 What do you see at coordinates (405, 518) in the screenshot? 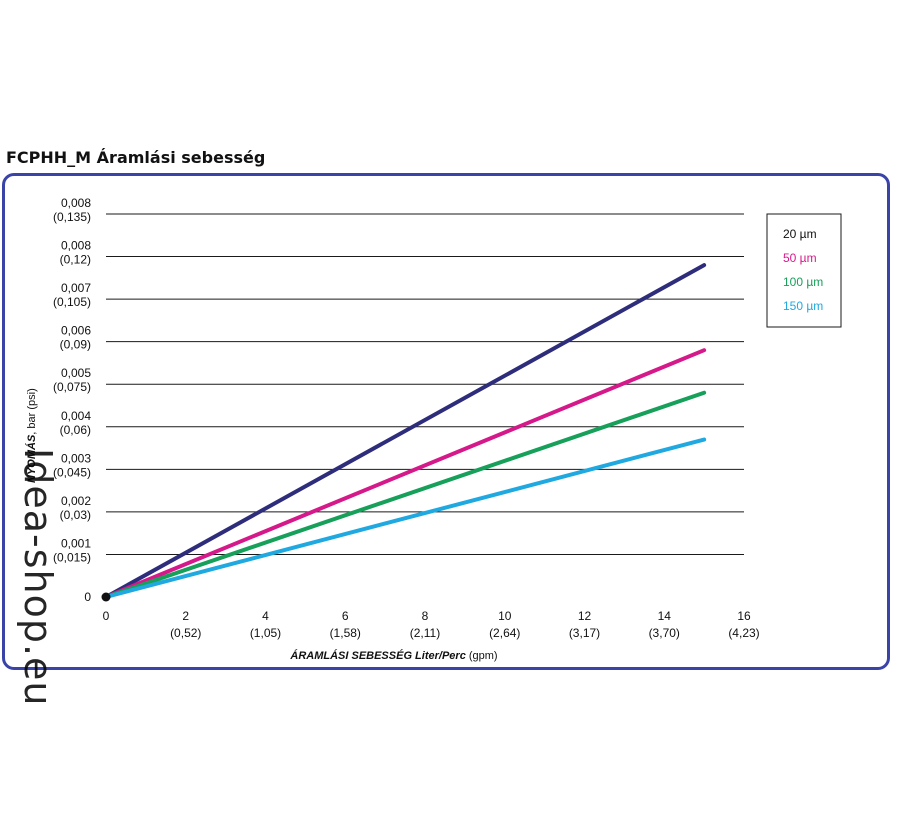
I see `series-line` at bounding box center [405, 518].